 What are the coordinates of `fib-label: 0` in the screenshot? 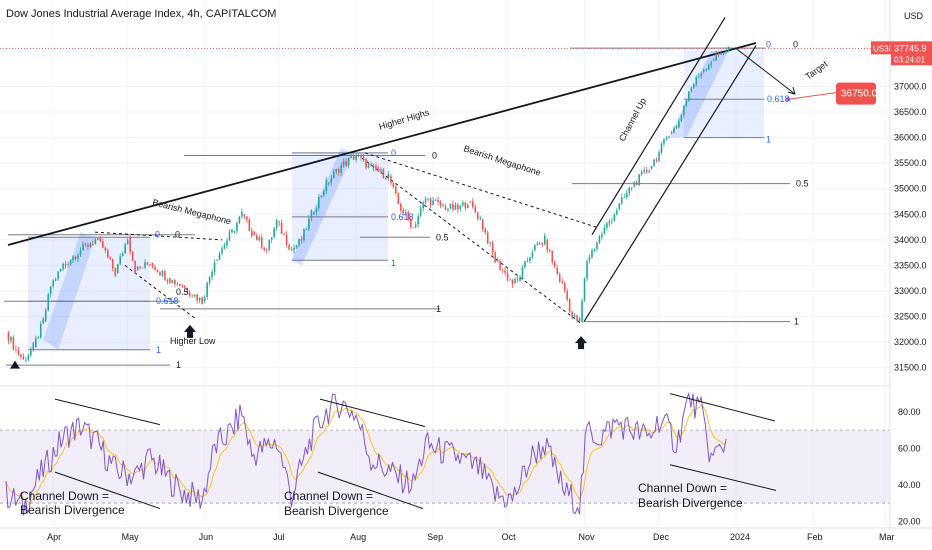 It's located at (795, 45).